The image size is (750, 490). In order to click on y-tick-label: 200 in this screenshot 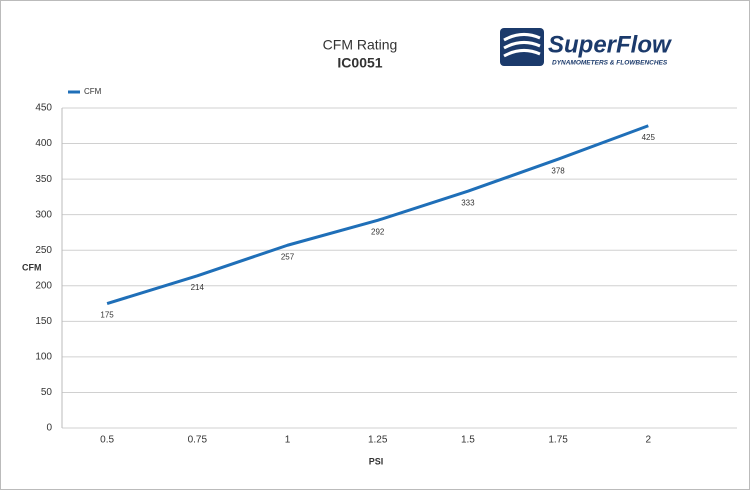, I will do `click(43, 285)`.